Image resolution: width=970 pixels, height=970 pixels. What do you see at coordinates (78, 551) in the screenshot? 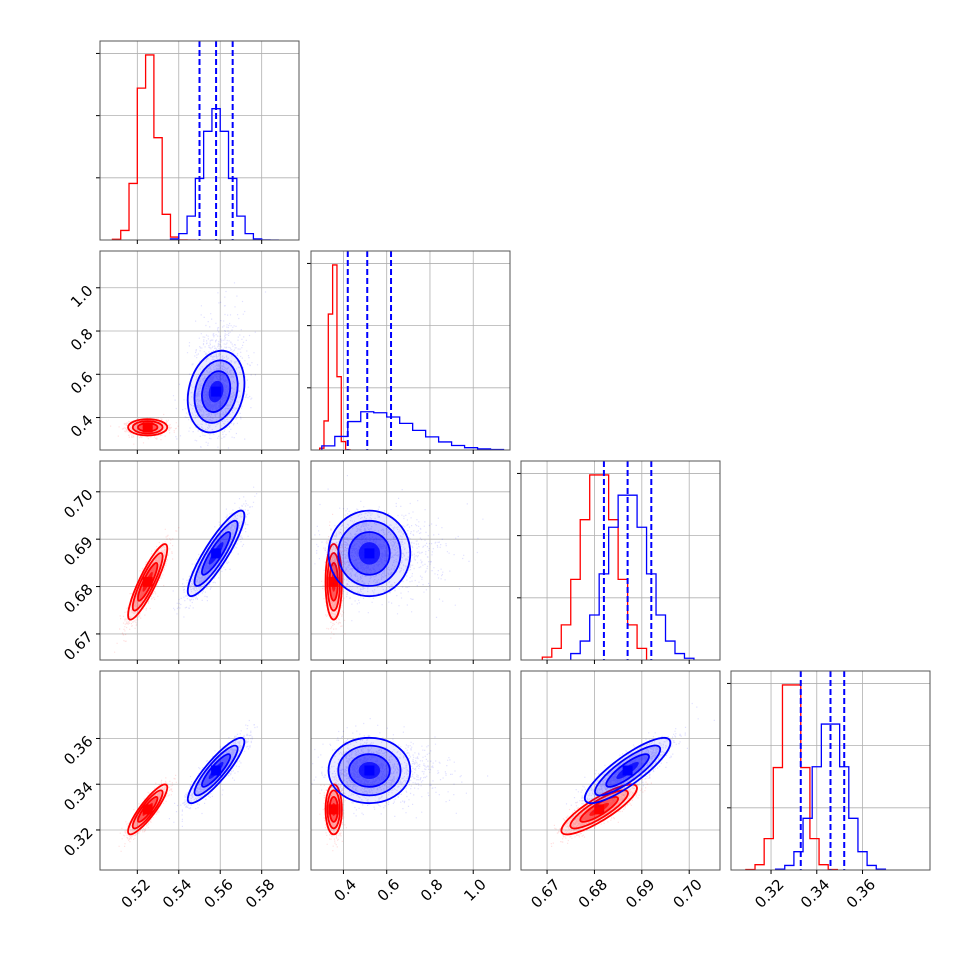
I see `y-tick-label: 0.69` at bounding box center [78, 551].